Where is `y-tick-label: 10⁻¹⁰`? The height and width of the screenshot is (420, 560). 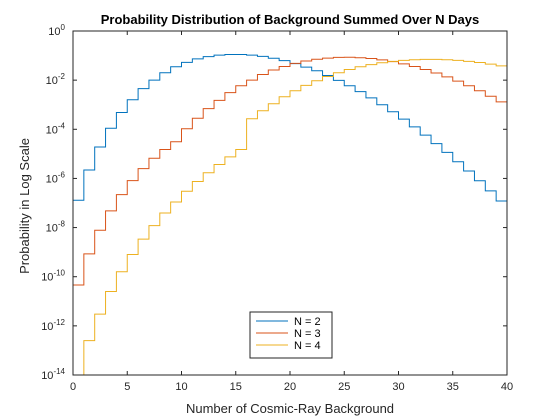
y-tick-label: 10⁻¹⁰ is located at coordinates (53, 276).